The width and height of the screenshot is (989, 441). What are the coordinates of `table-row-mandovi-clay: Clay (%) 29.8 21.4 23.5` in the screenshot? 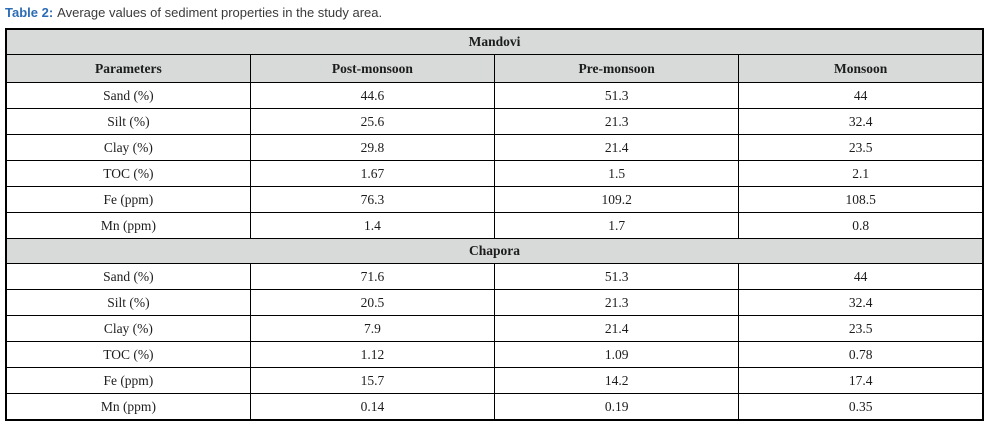 It's located at (494, 147).